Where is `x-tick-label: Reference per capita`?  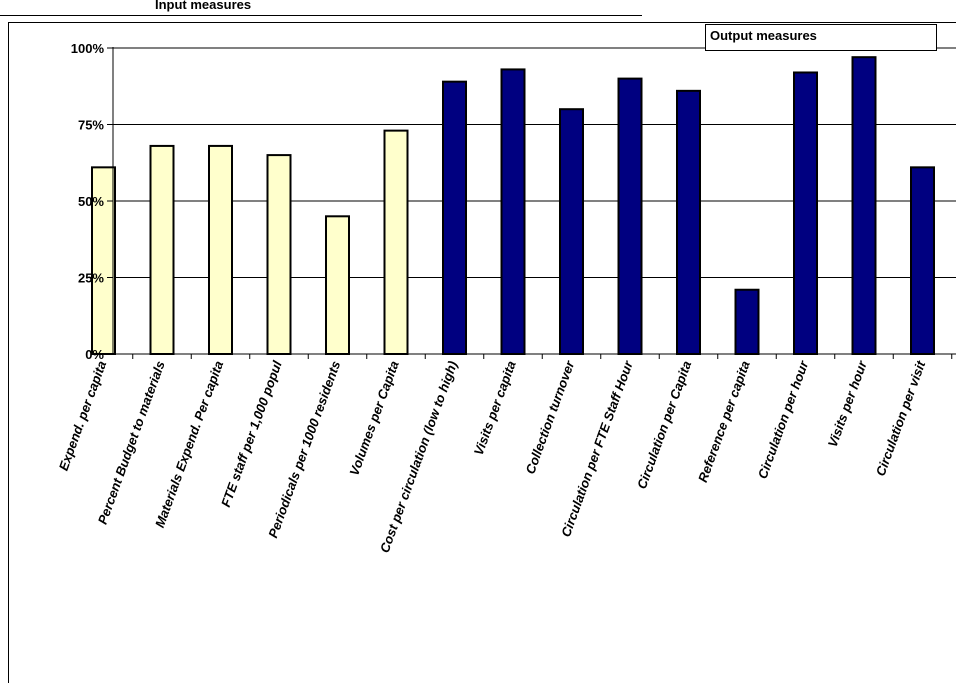
x-tick-label: Reference per capita is located at coordinates (724, 421).